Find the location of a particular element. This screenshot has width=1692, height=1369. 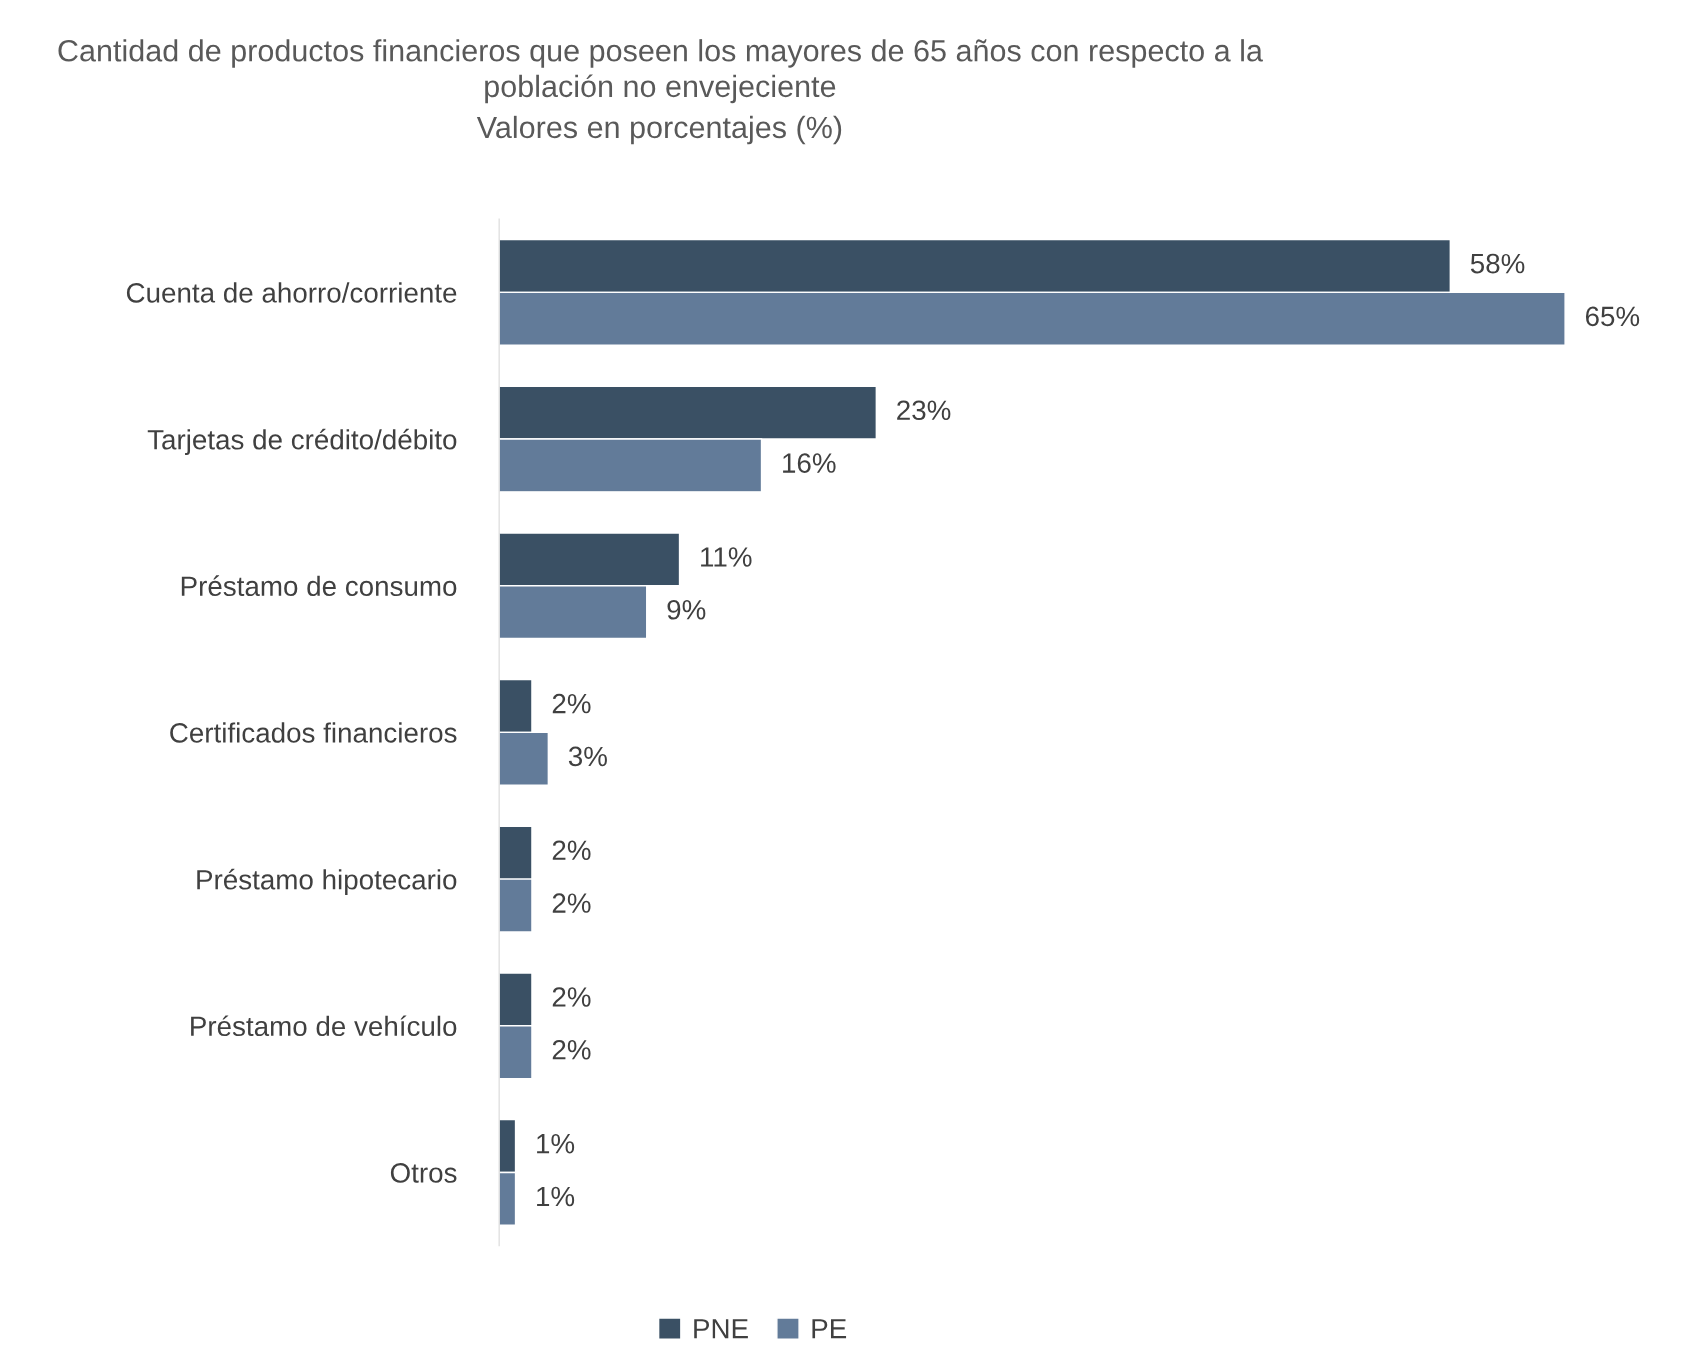

data-label: 16% is located at coordinates (809, 463).